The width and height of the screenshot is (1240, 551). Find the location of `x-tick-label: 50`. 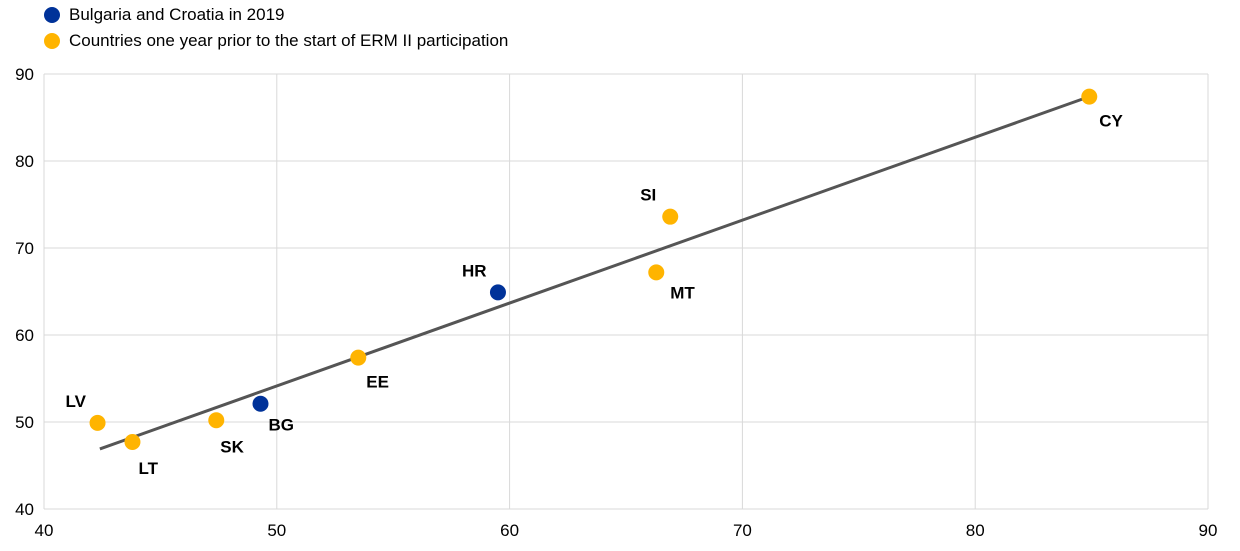

x-tick-label: 50 is located at coordinates (276, 530).